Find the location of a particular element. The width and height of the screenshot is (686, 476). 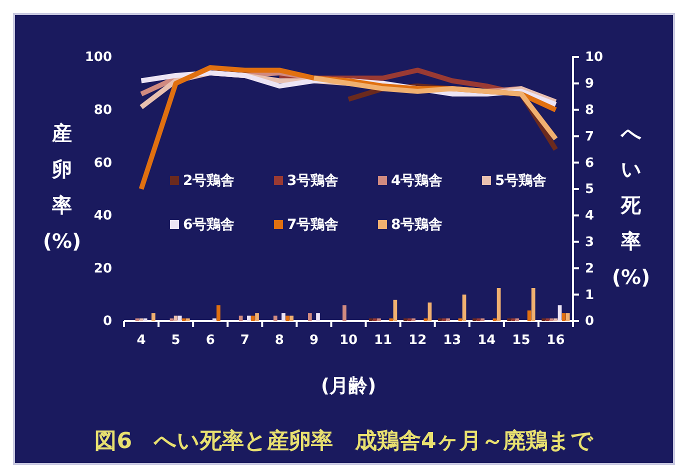

legend-label: 2号鶏舎 is located at coordinates (209, 181).